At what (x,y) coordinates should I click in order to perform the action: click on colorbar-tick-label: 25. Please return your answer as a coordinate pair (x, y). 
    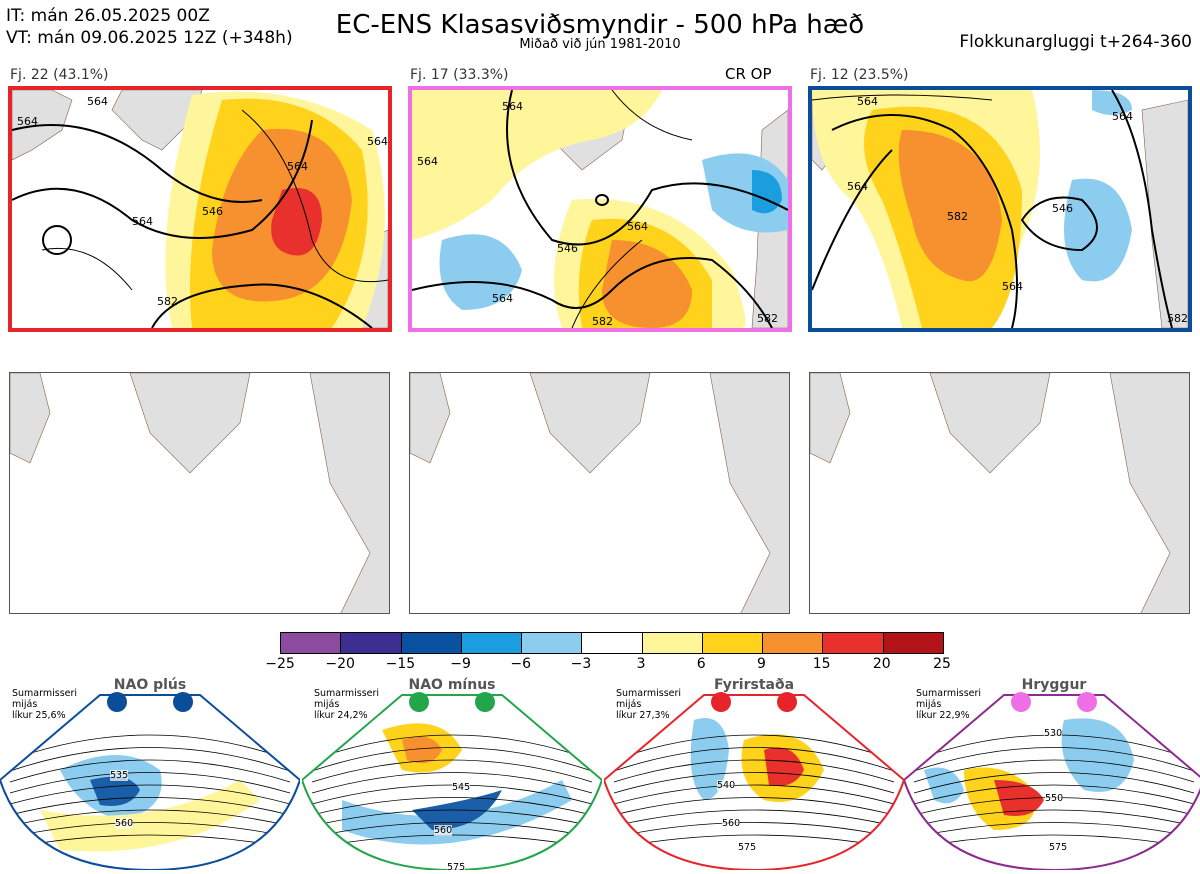
    Looking at the image, I should click on (942, 664).